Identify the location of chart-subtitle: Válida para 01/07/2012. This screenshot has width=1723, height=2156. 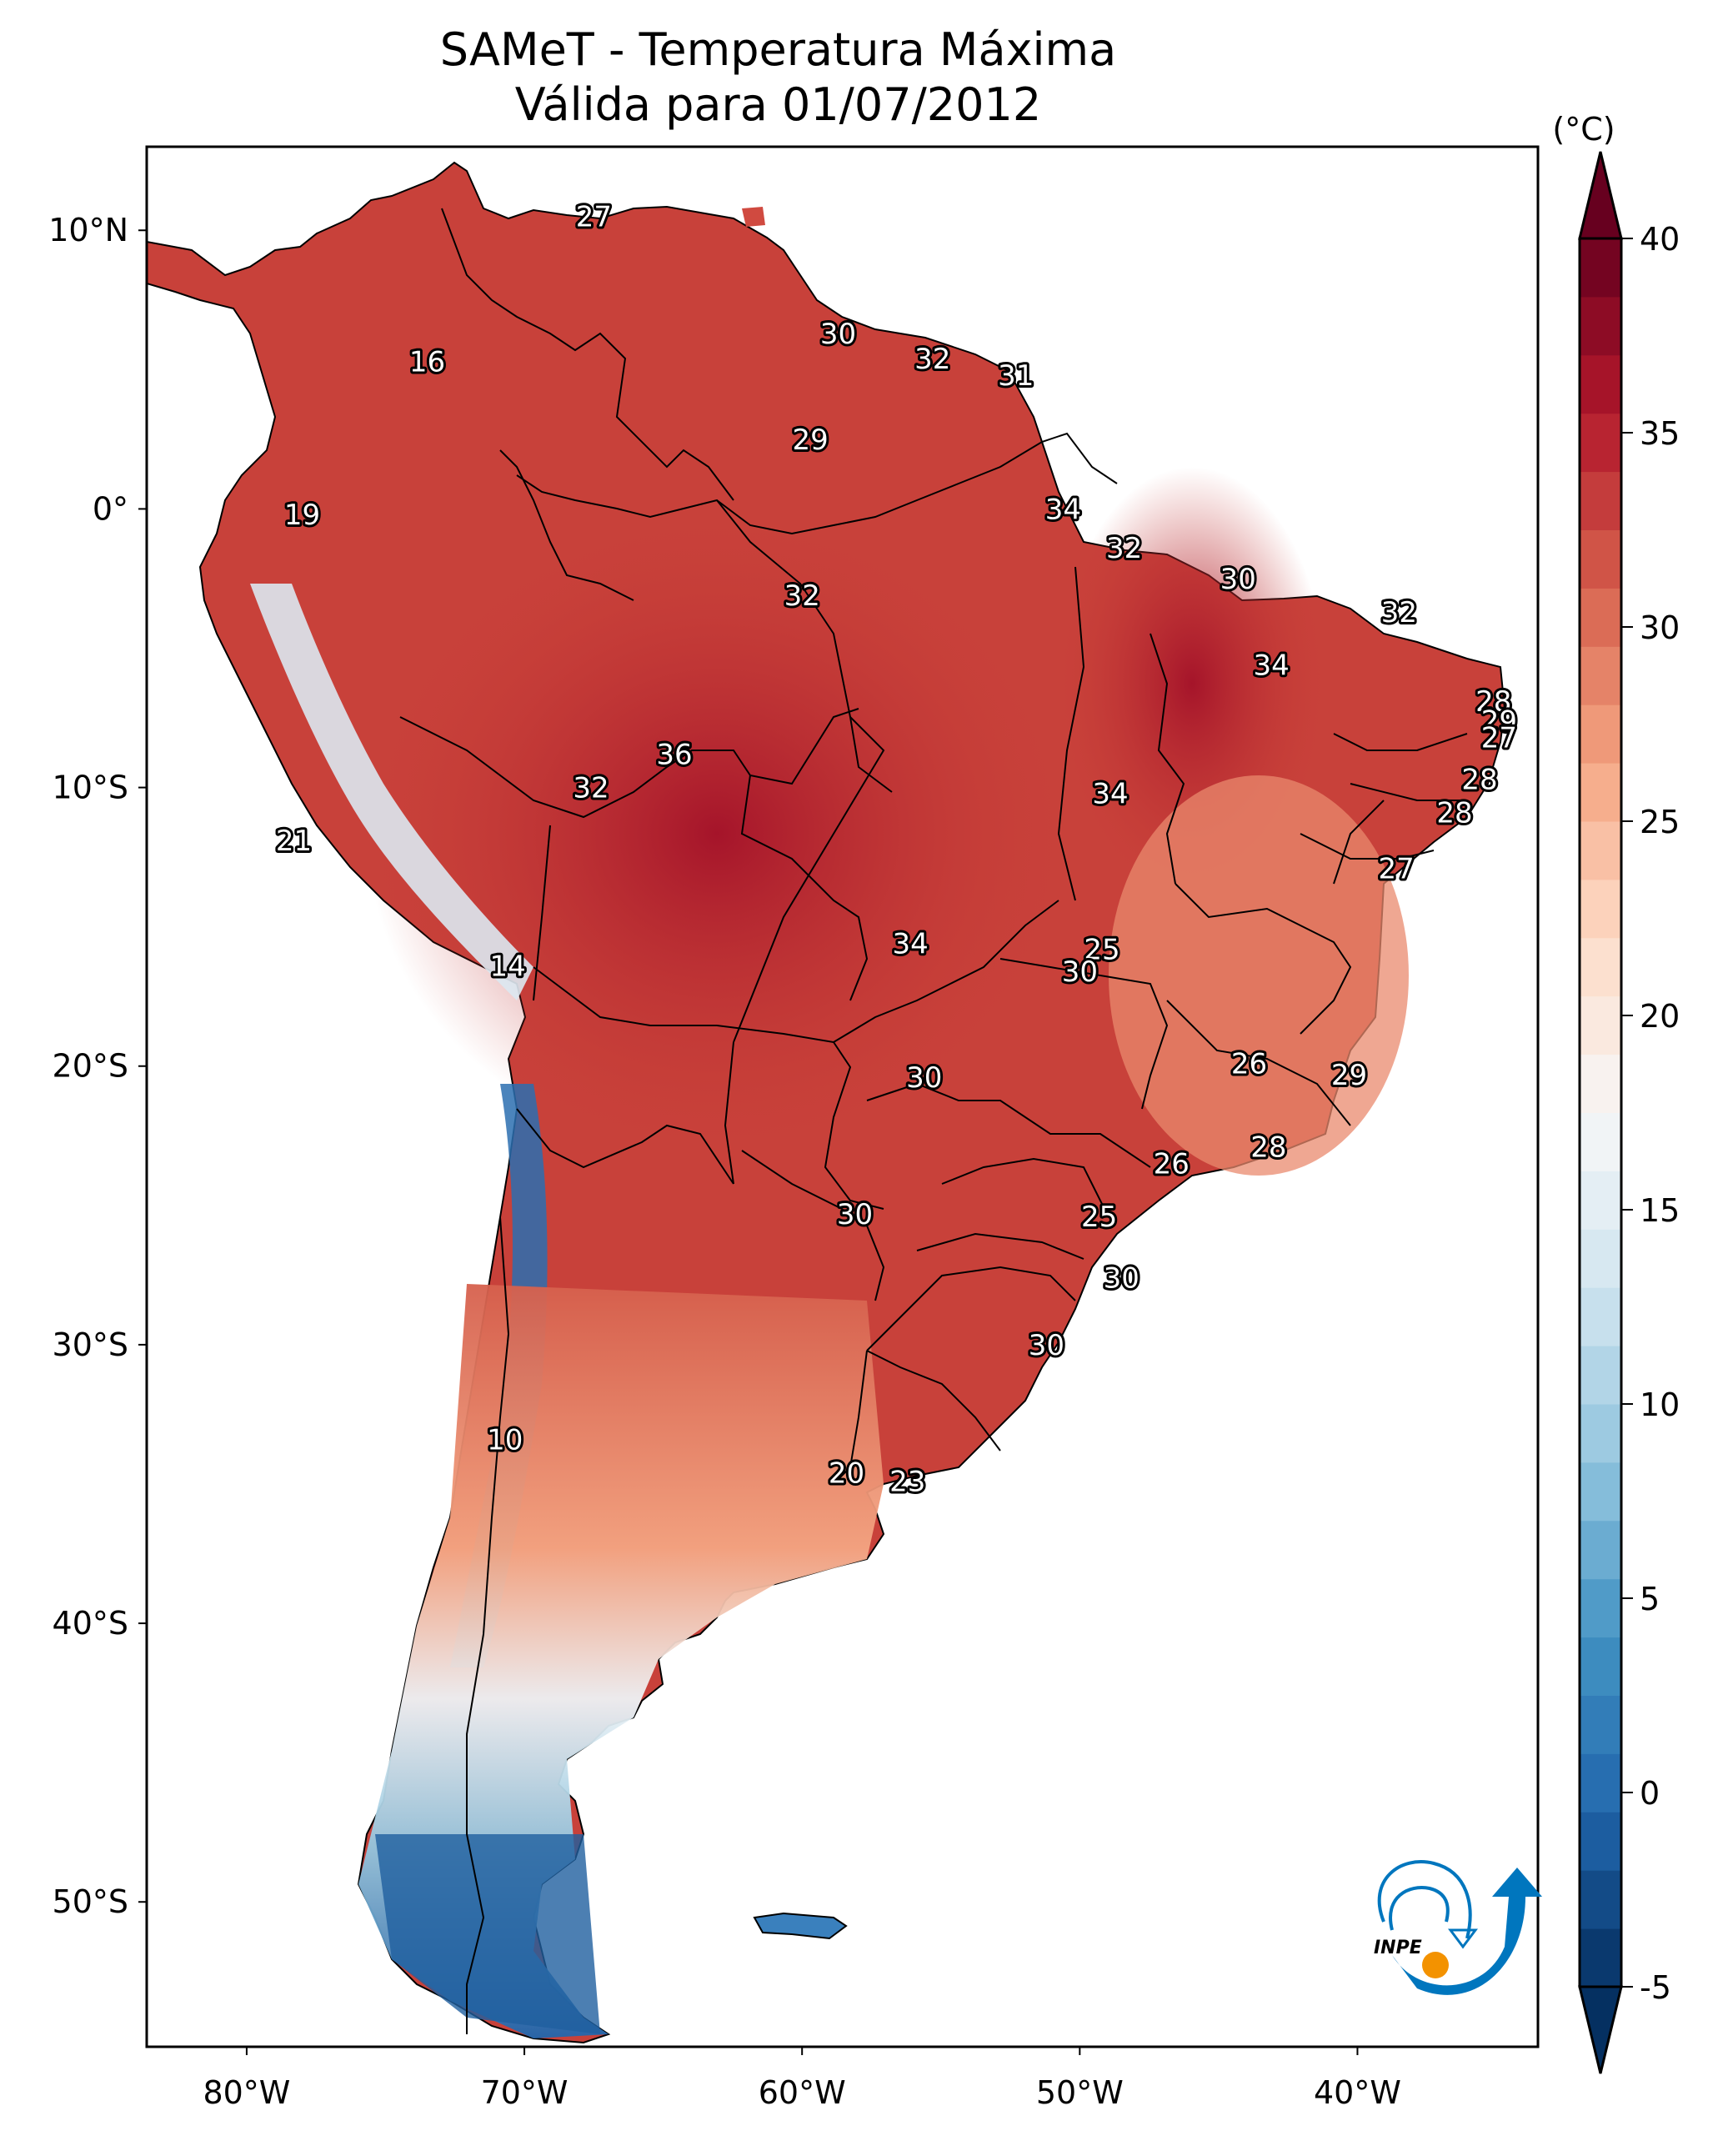
(778, 104).